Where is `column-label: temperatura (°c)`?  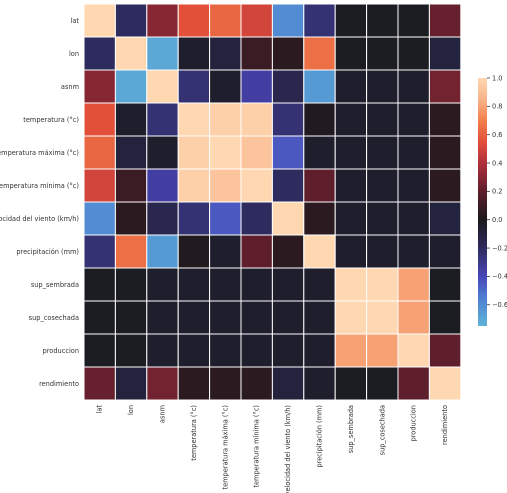
column-label: temperatura (°c) is located at coordinates (194, 433).